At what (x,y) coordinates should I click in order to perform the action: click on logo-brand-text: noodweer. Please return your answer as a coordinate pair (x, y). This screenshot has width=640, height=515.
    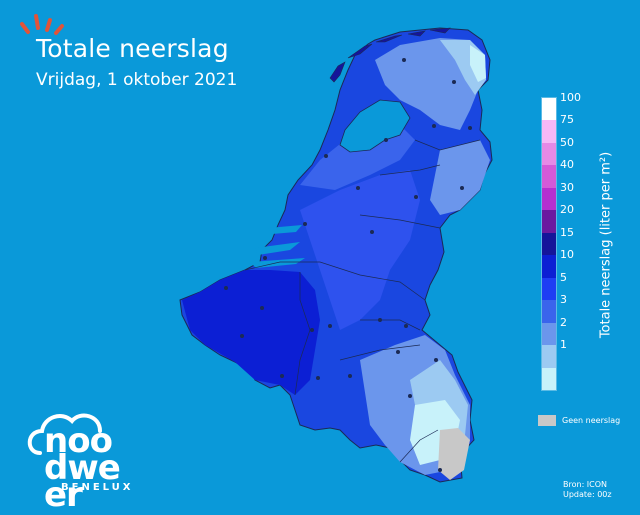
    Looking at the image, I should click on (82, 468).